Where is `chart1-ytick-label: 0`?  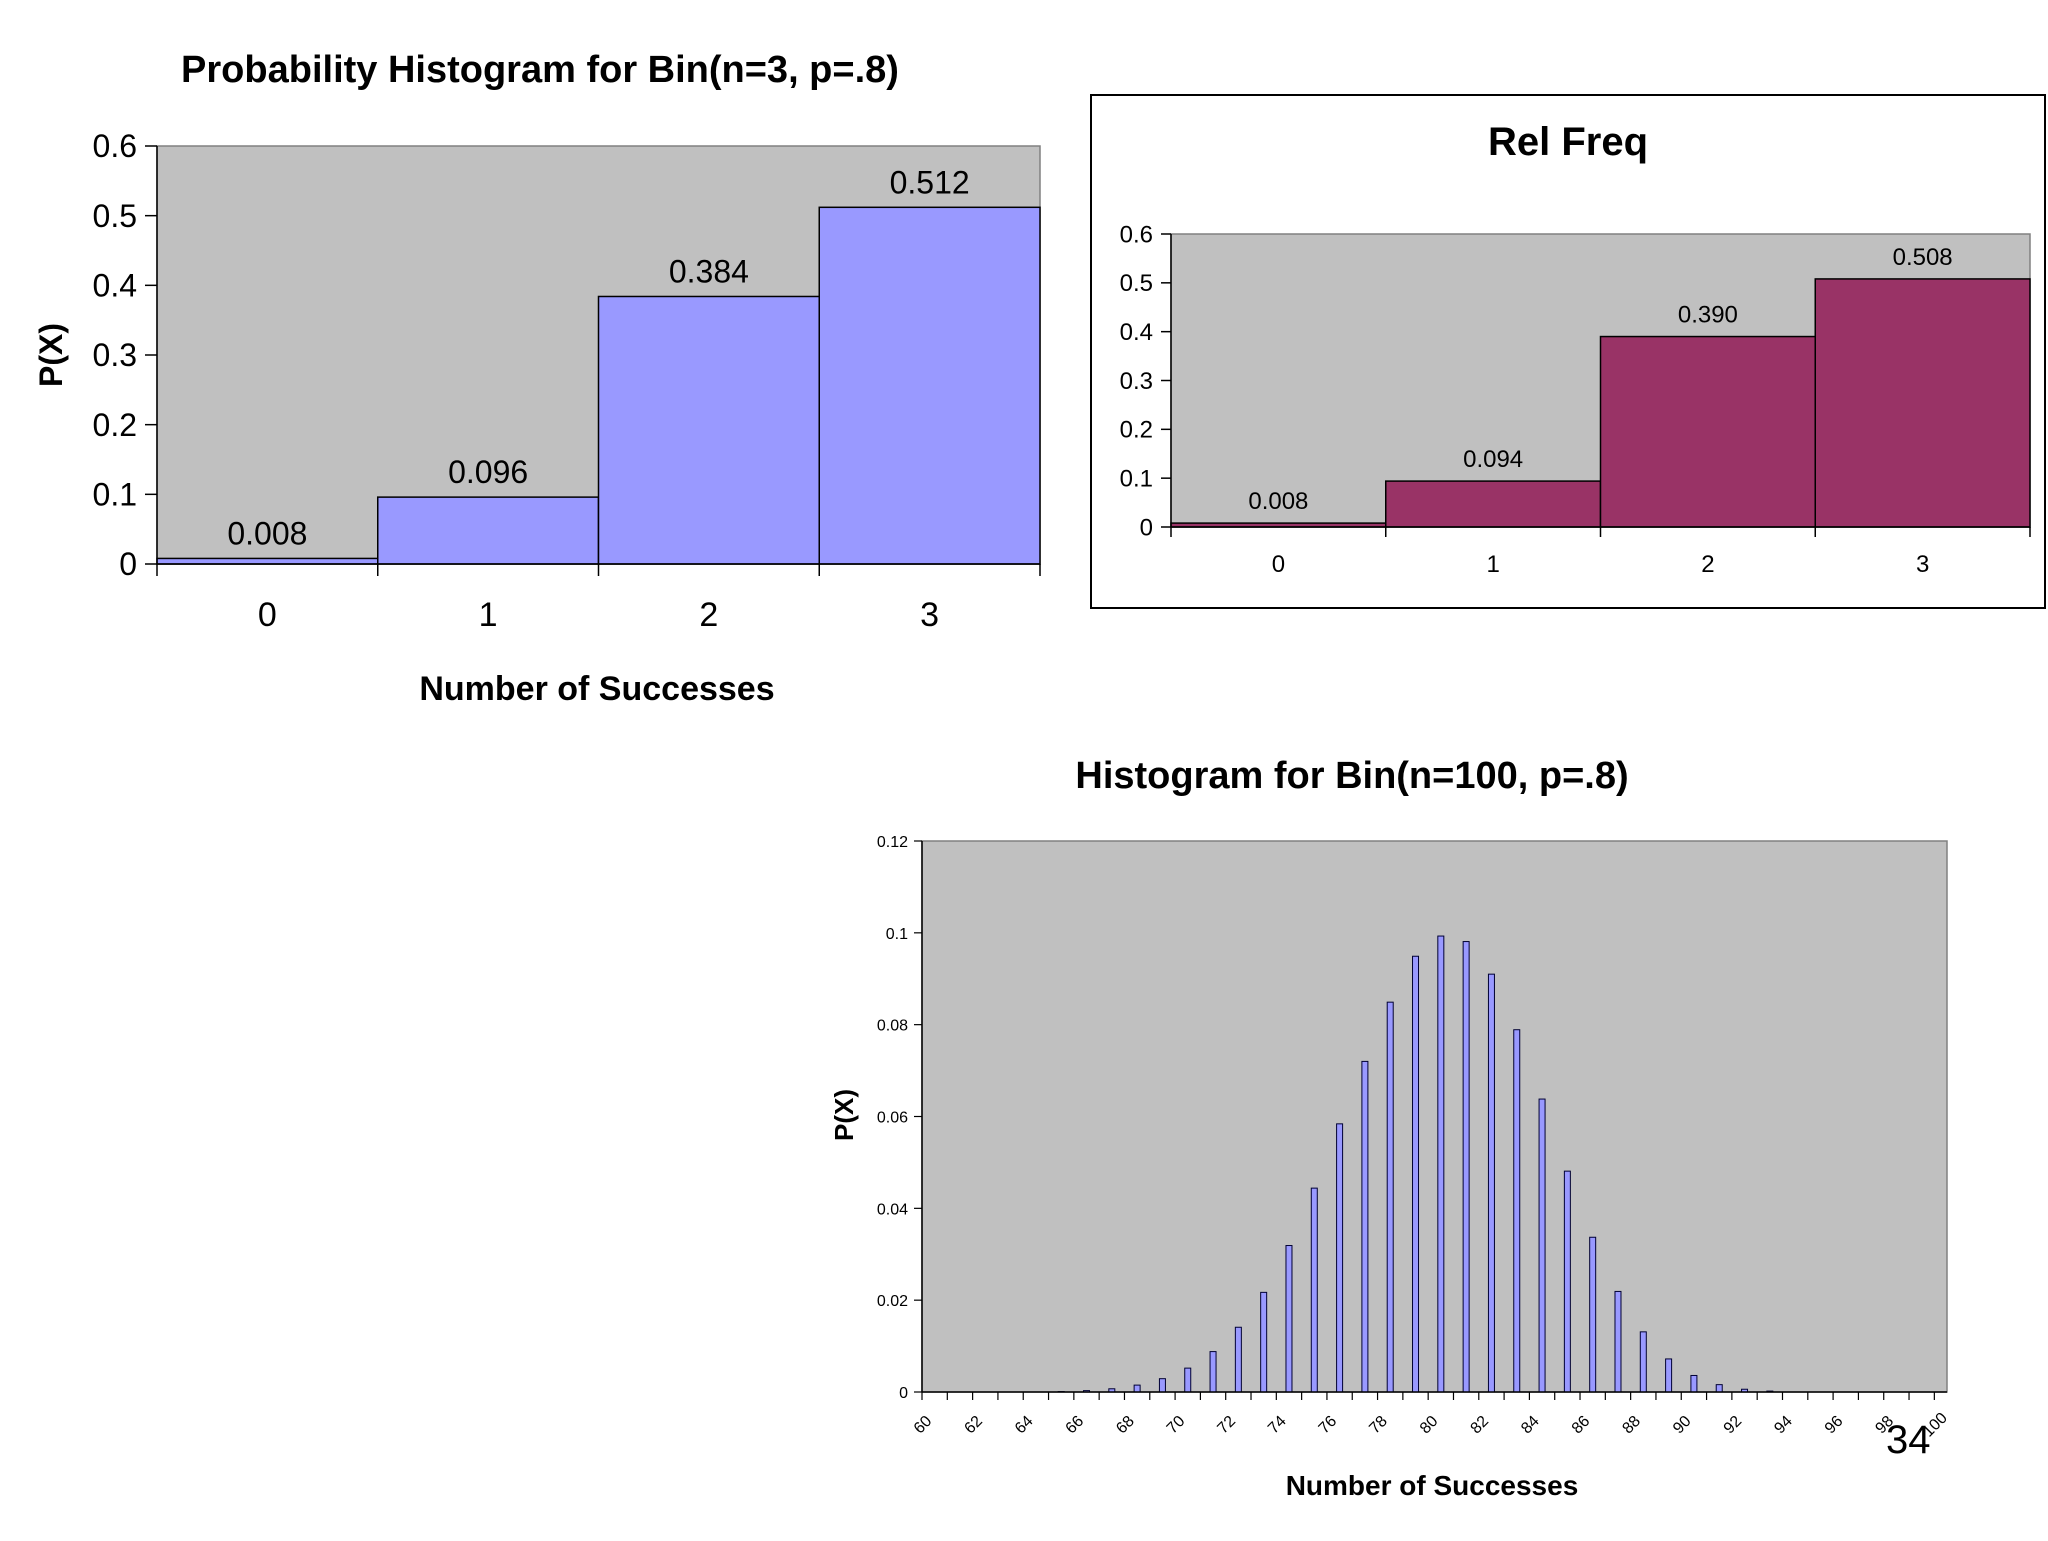
chart1-ytick-label: 0 is located at coordinates (128, 564).